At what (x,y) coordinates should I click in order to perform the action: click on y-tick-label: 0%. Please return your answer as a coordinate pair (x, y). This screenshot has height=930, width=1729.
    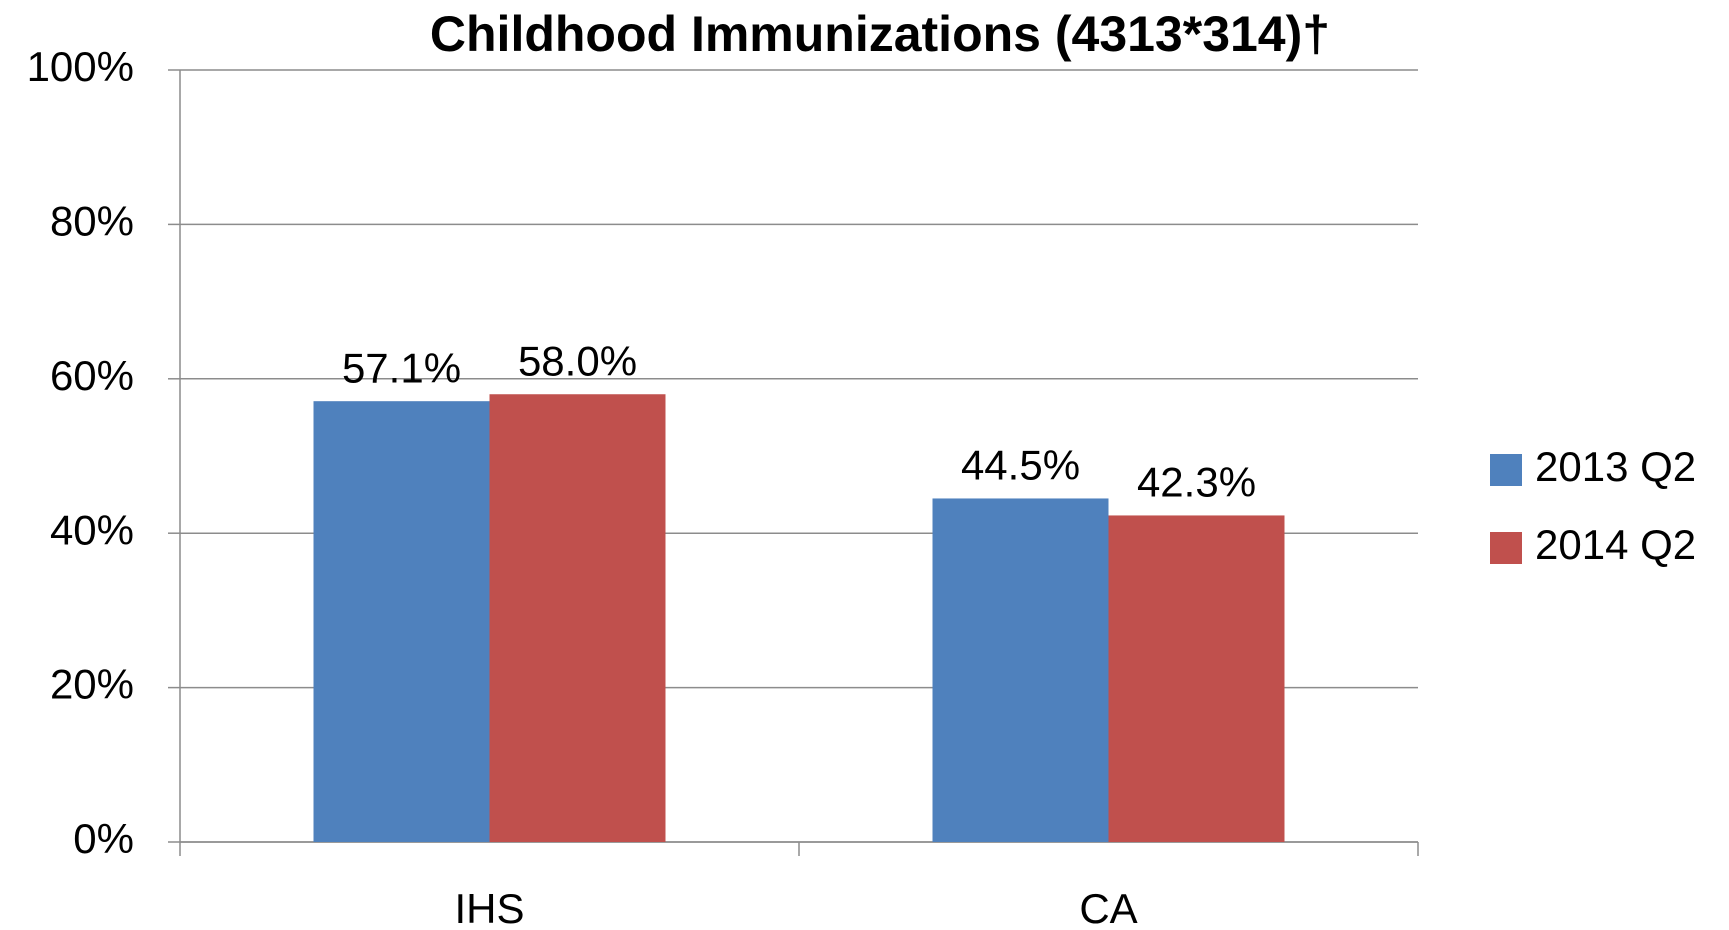
    Looking at the image, I should click on (103, 838).